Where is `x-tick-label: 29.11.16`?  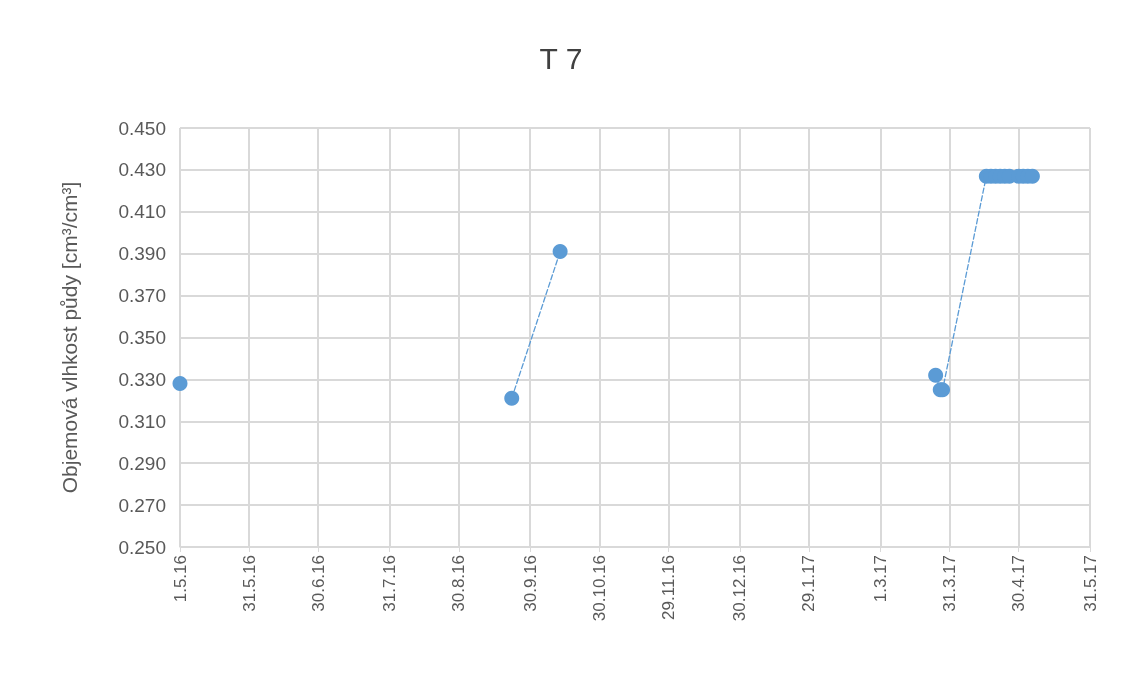
x-tick-label: 29.11.16 is located at coordinates (668, 587).